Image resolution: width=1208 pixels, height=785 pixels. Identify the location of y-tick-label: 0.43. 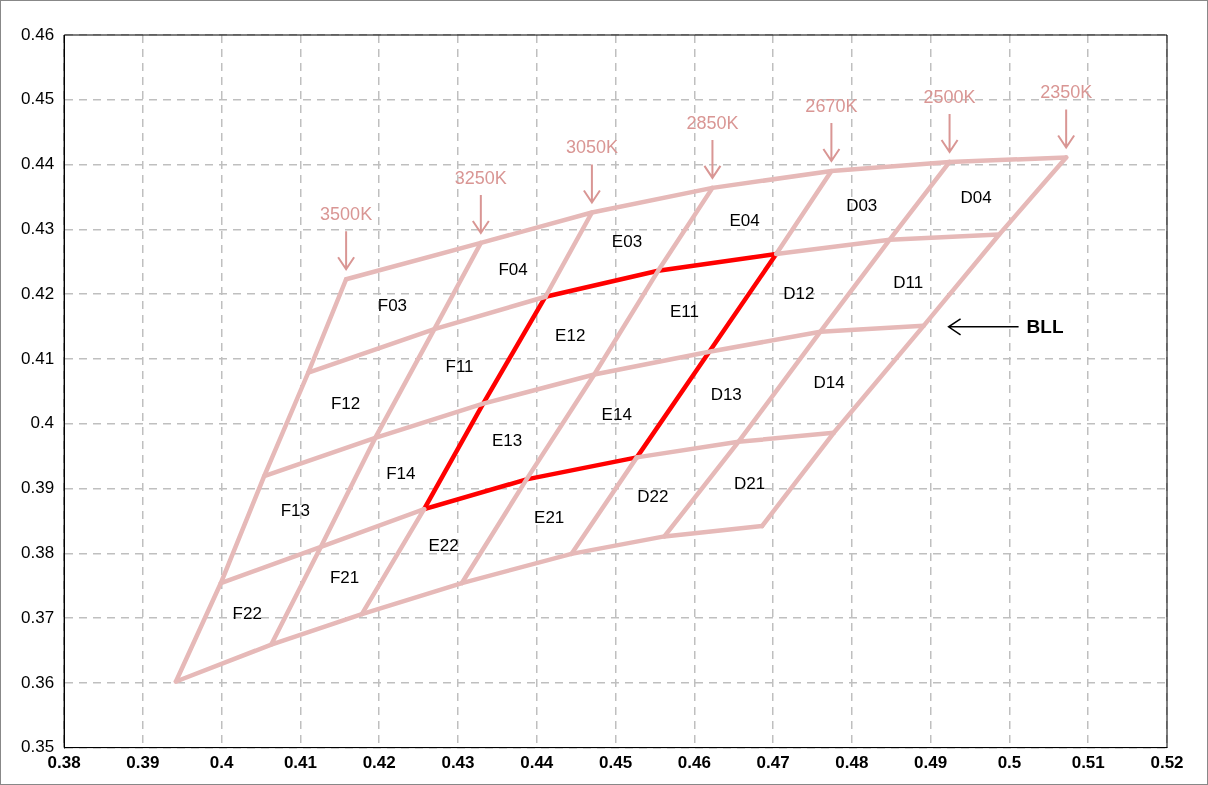
(37, 229).